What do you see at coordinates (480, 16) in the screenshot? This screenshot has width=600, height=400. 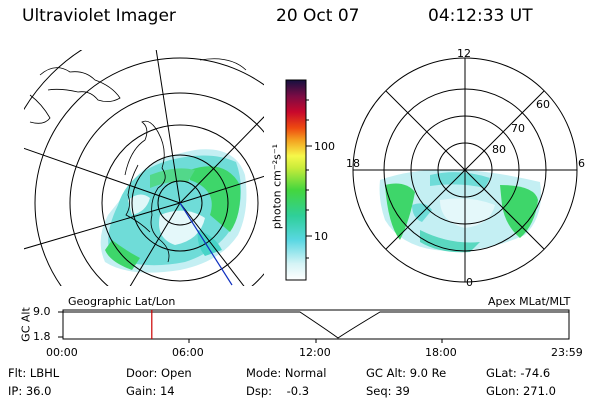 I see `observation-time: 04:12:33 UT` at bounding box center [480, 16].